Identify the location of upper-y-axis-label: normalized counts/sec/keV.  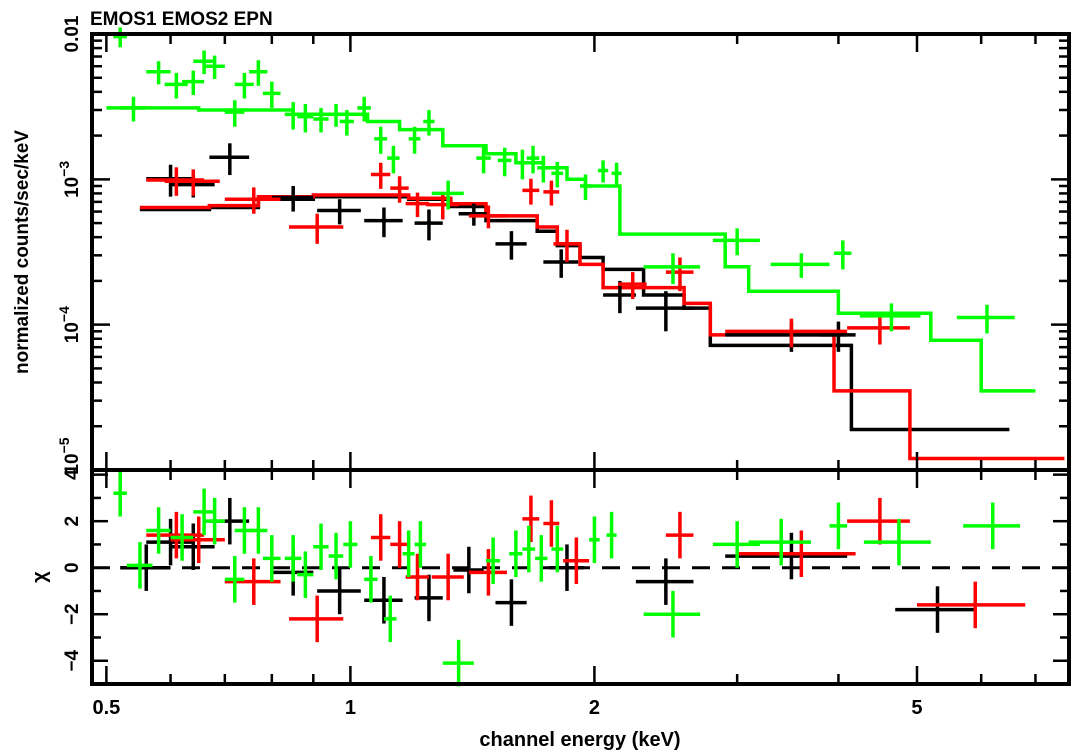
(22, 252).